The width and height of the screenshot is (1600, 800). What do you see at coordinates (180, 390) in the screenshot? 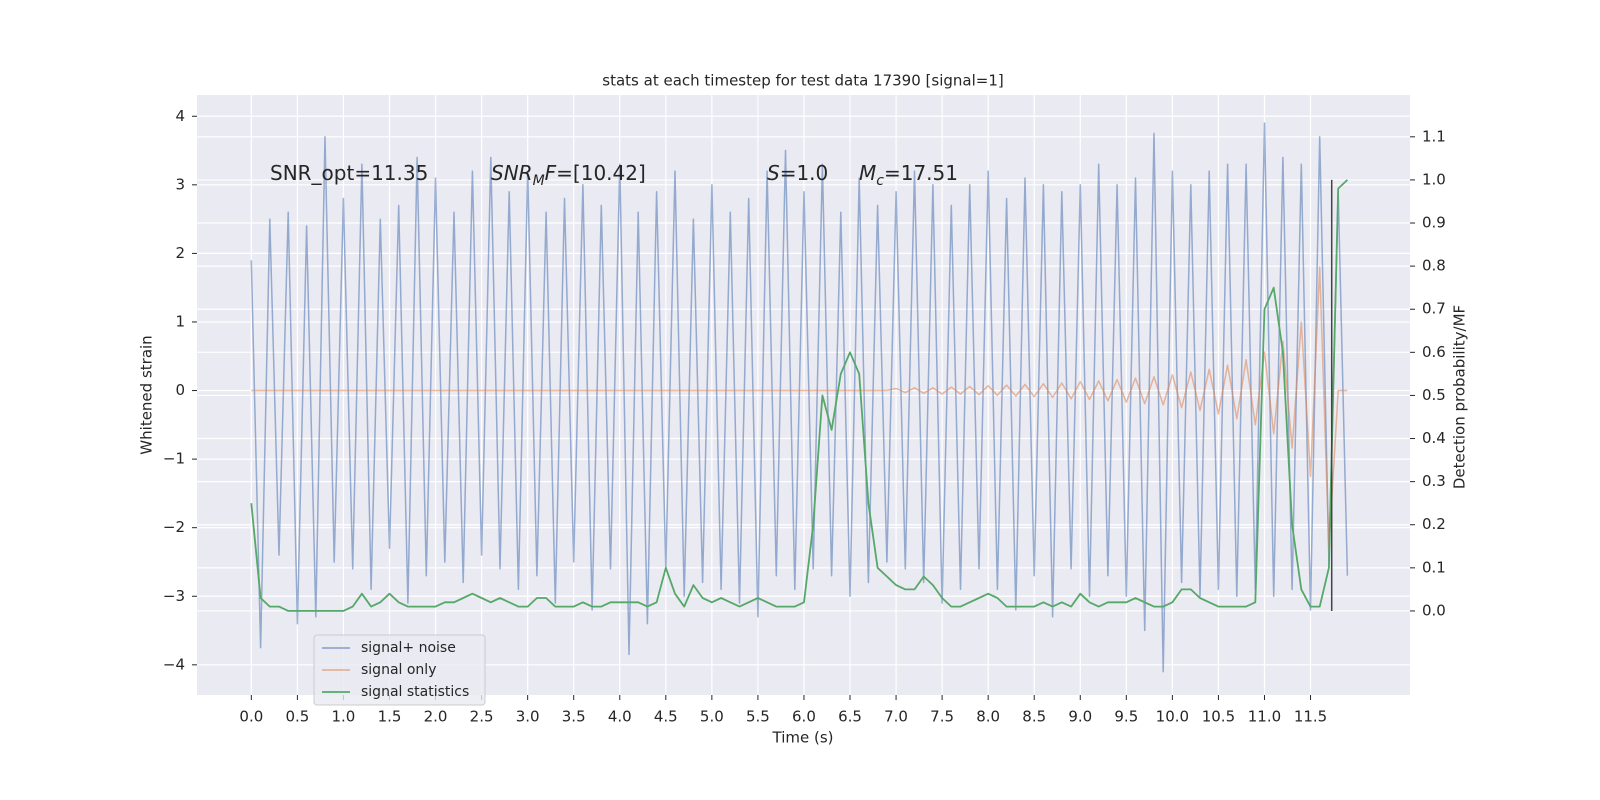
I see `y-tick-label: 0` at bounding box center [180, 390].